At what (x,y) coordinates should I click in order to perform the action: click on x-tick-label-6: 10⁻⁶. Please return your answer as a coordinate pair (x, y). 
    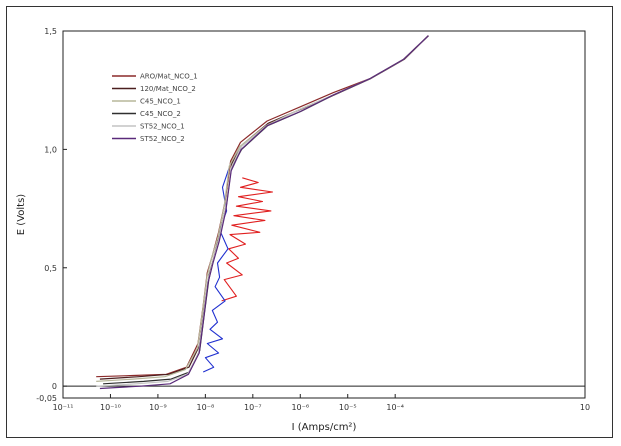
    Looking at the image, I should click on (300, 407).